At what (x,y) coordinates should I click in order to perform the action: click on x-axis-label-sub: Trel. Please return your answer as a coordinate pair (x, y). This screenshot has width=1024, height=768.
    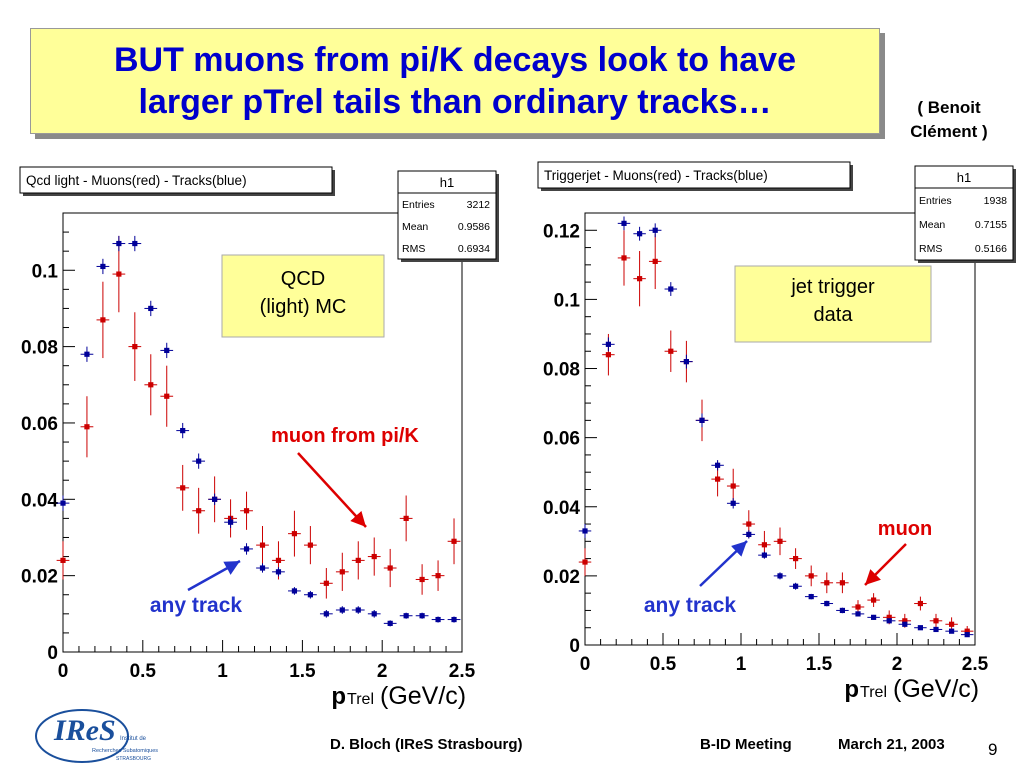
    Looking at the image, I should click on (360, 699).